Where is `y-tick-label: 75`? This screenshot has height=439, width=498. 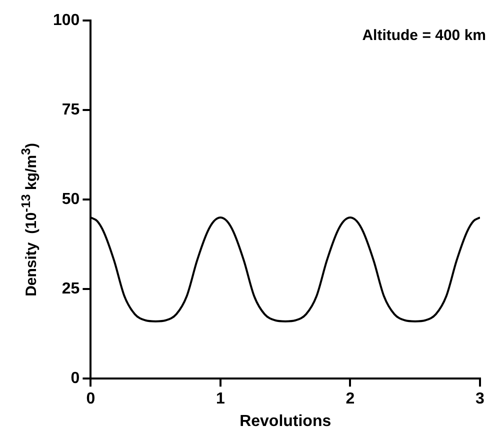 y-tick-label: 75 is located at coordinates (71, 110).